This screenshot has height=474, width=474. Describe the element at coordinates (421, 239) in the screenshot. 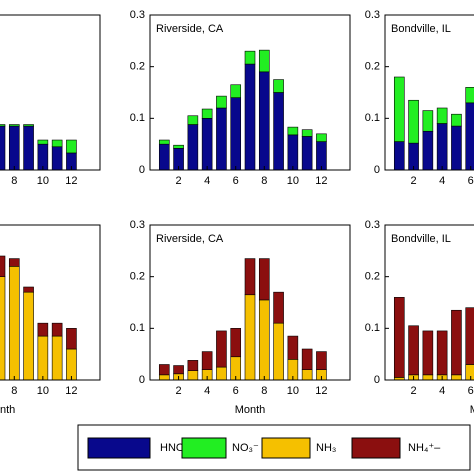

I see `panel-title: Bondville, IL` at that location.